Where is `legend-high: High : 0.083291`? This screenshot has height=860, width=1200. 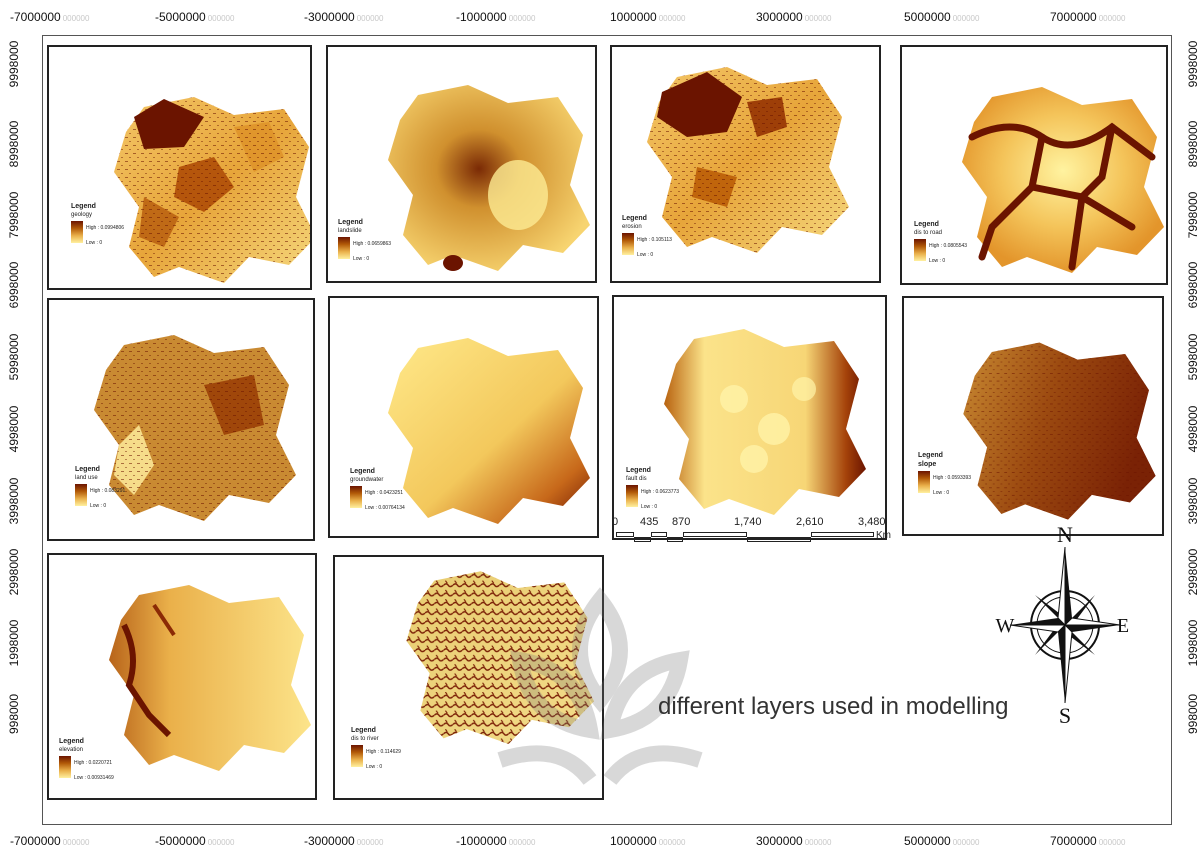
legend-high: High : 0.083291 is located at coordinates (108, 490).